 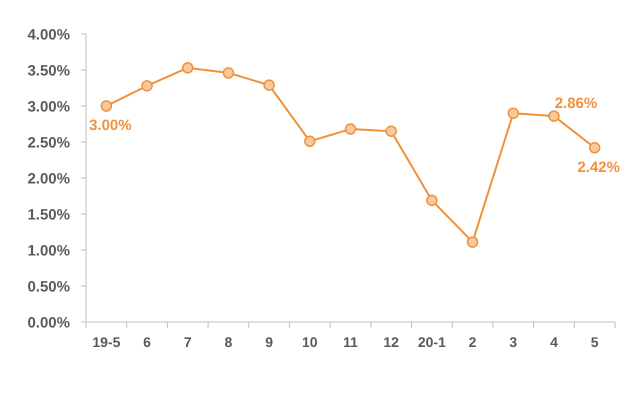 What do you see at coordinates (513, 342) in the screenshot?
I see `x-tick-label: 3` at bounding box center [513, 342].